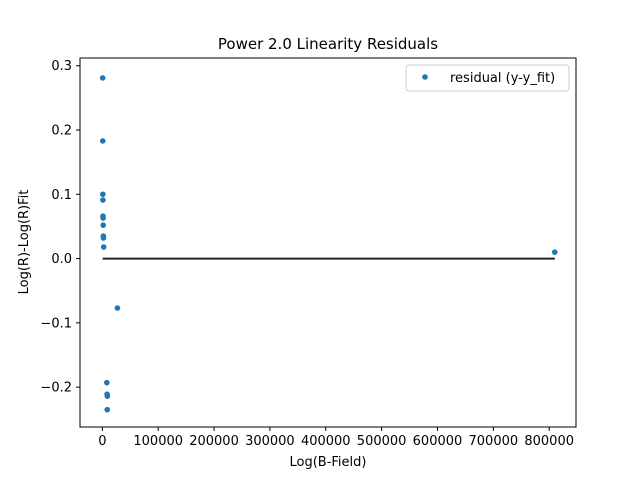 This screenshot has width=640, height=480. I want to click on x-axis-title: Log(B-Field), so click(328, 462).